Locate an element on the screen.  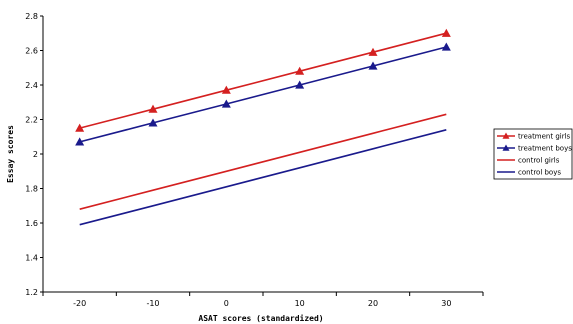
y-tick-label: 2.4 is located at coordinates (31, 85).